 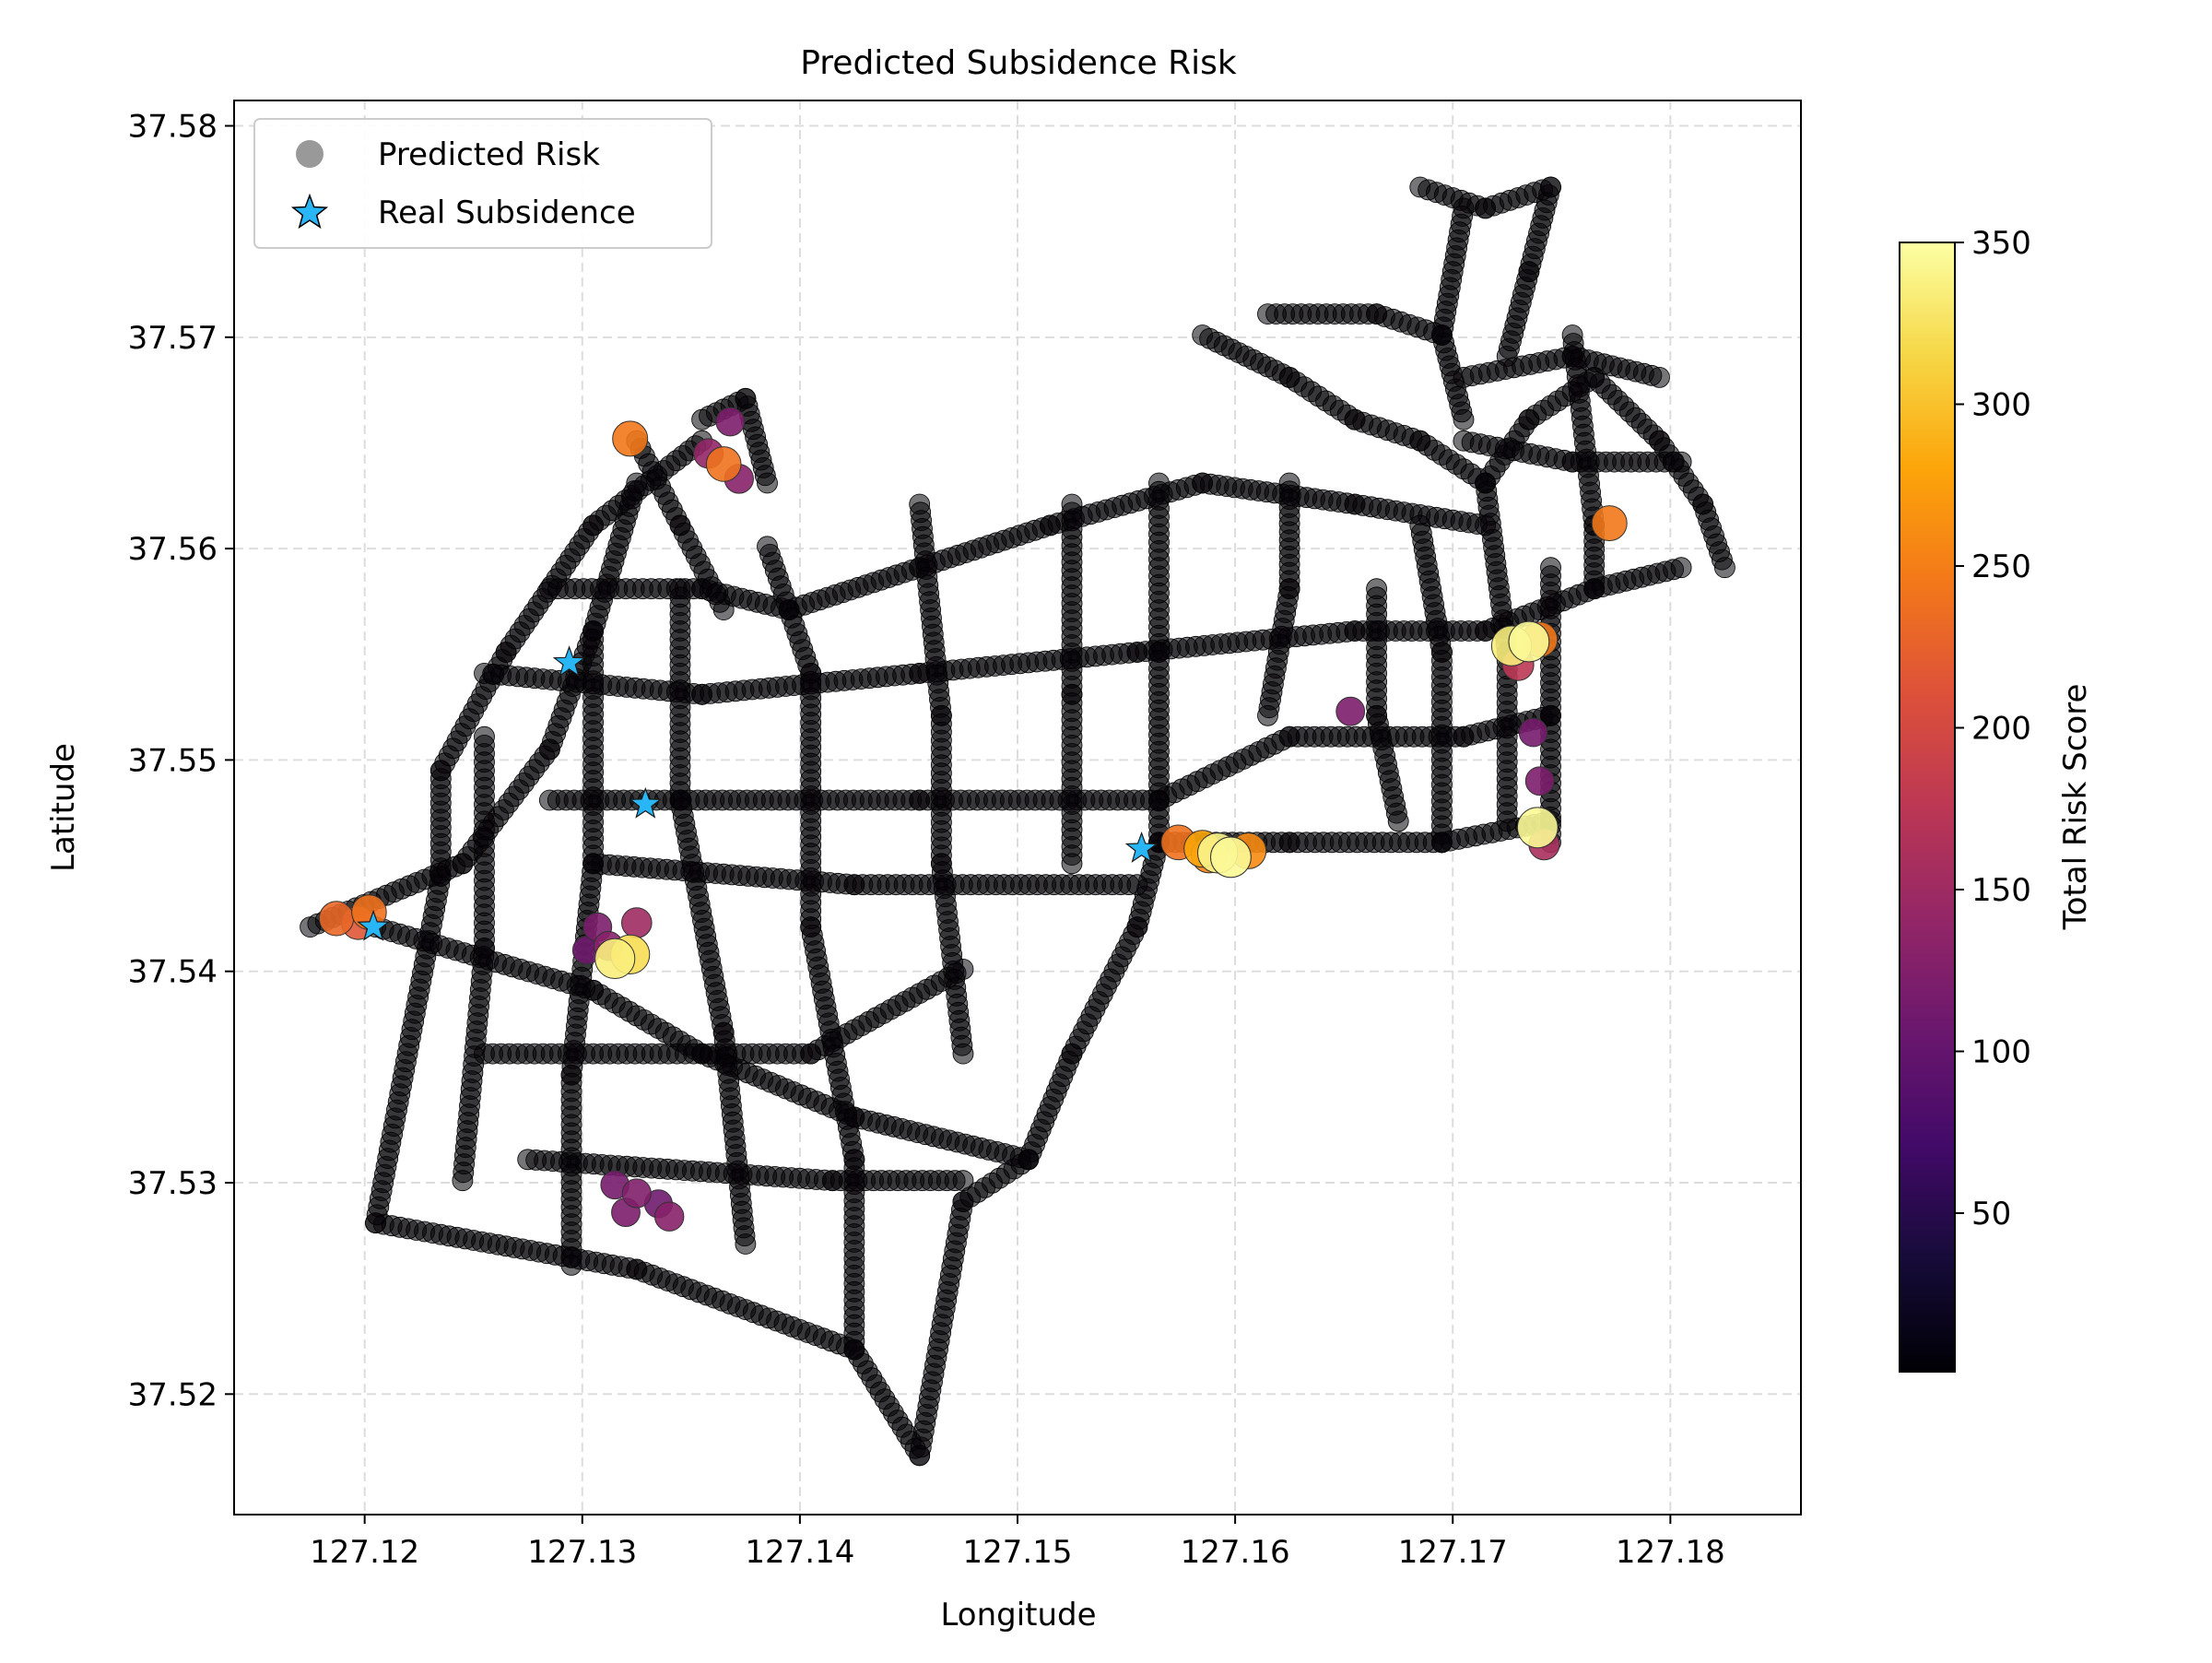 What do you see at coordinates (173, 128) in the screenshot?
I see `y-tick-label: 37.58` at bounding box center [173, 128].